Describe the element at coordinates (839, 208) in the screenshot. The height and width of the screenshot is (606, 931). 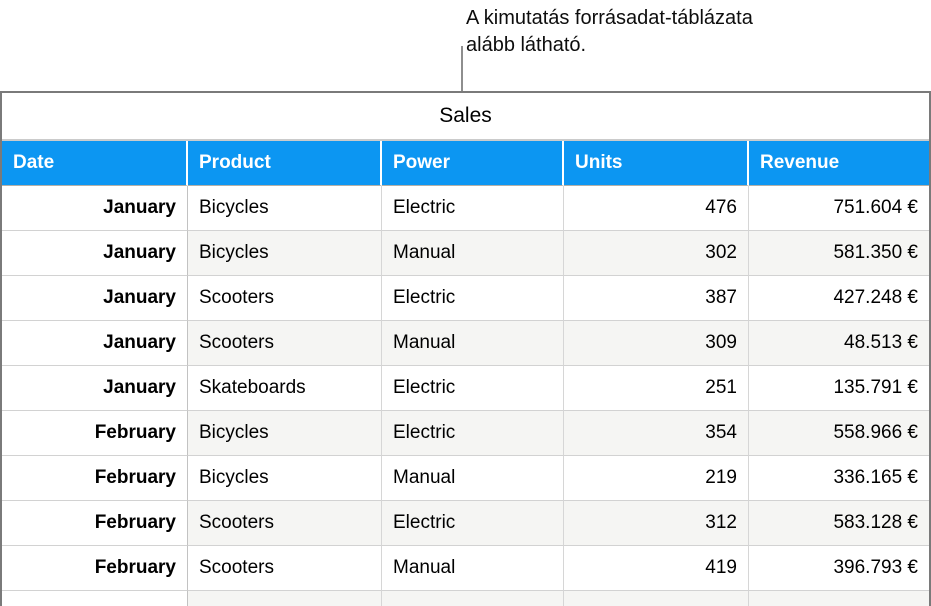
I see `cell-revenue: 751.604 €` at that location.